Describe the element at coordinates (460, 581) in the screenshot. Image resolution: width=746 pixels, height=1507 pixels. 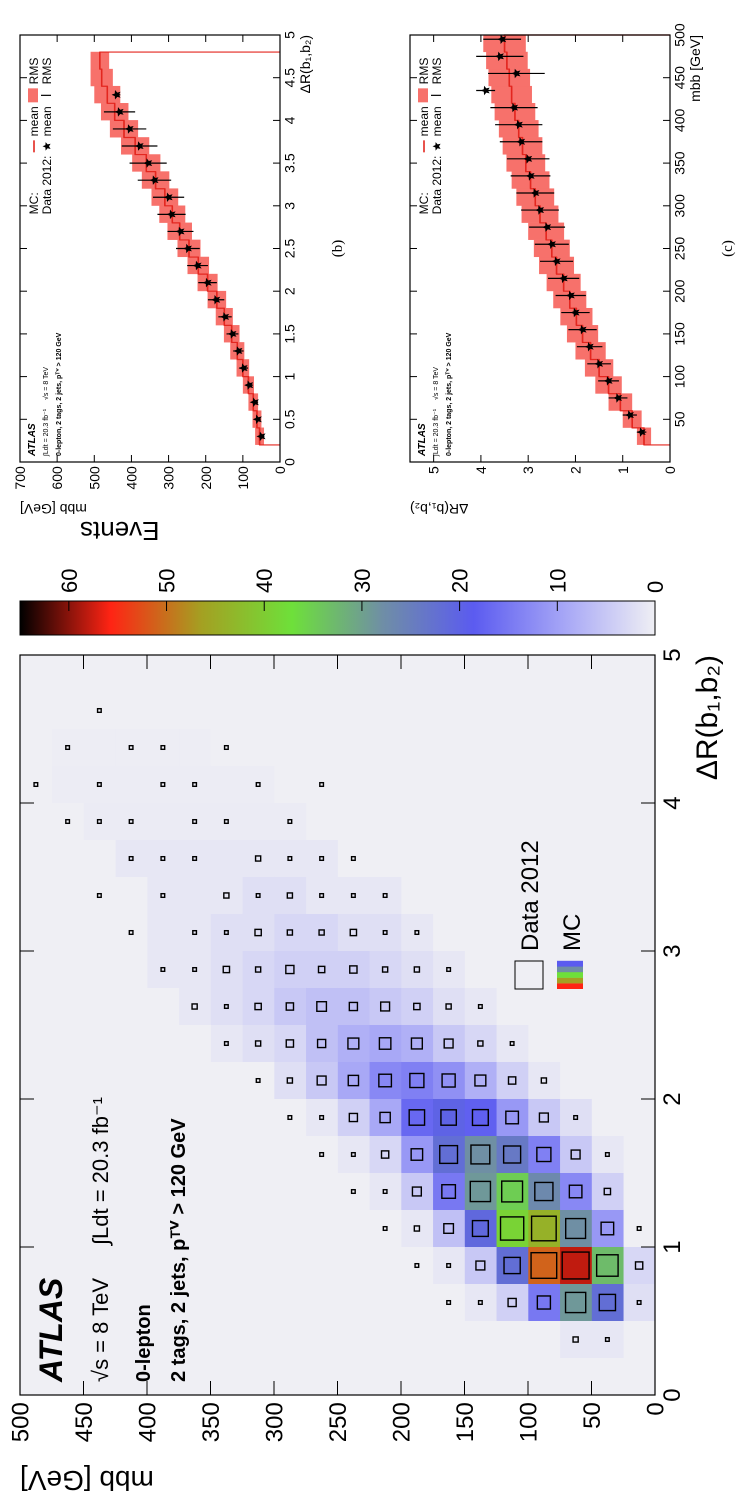
I see `colorbar-tick-label: 20` at that location.